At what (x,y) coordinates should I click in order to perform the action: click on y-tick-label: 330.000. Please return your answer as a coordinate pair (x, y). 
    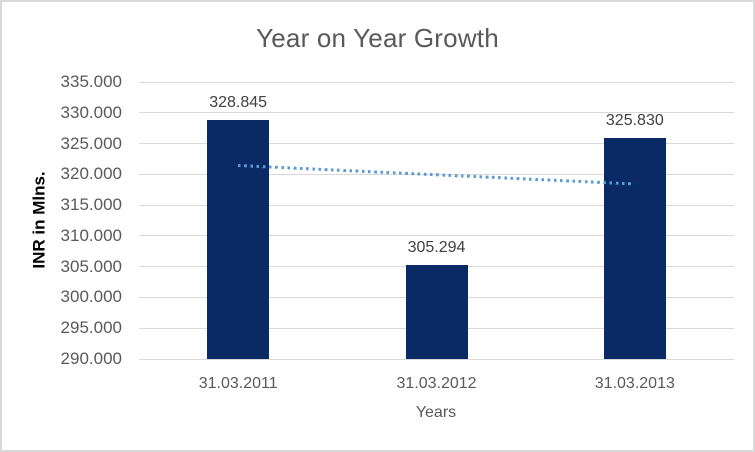
    Looking at the image, I should click on (91, 112).